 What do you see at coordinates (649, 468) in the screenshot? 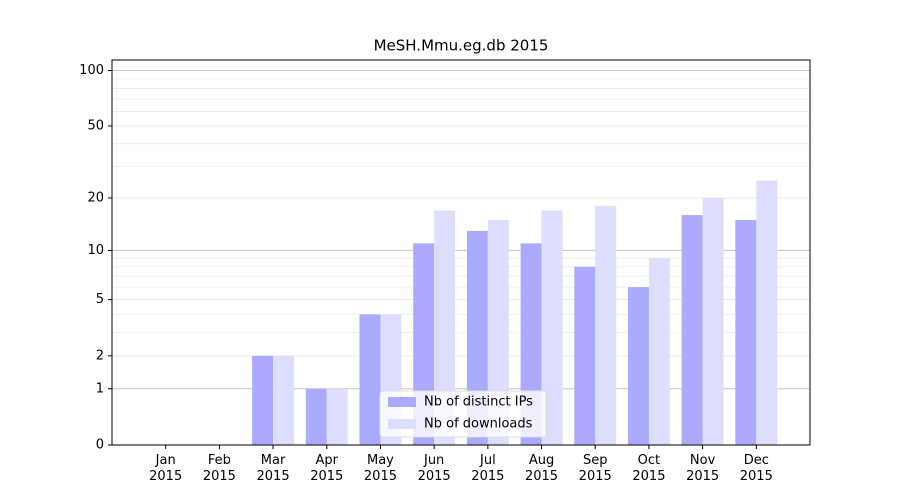
I see `x-tick-label: Oct 2015` at bounding box center [649, 468].